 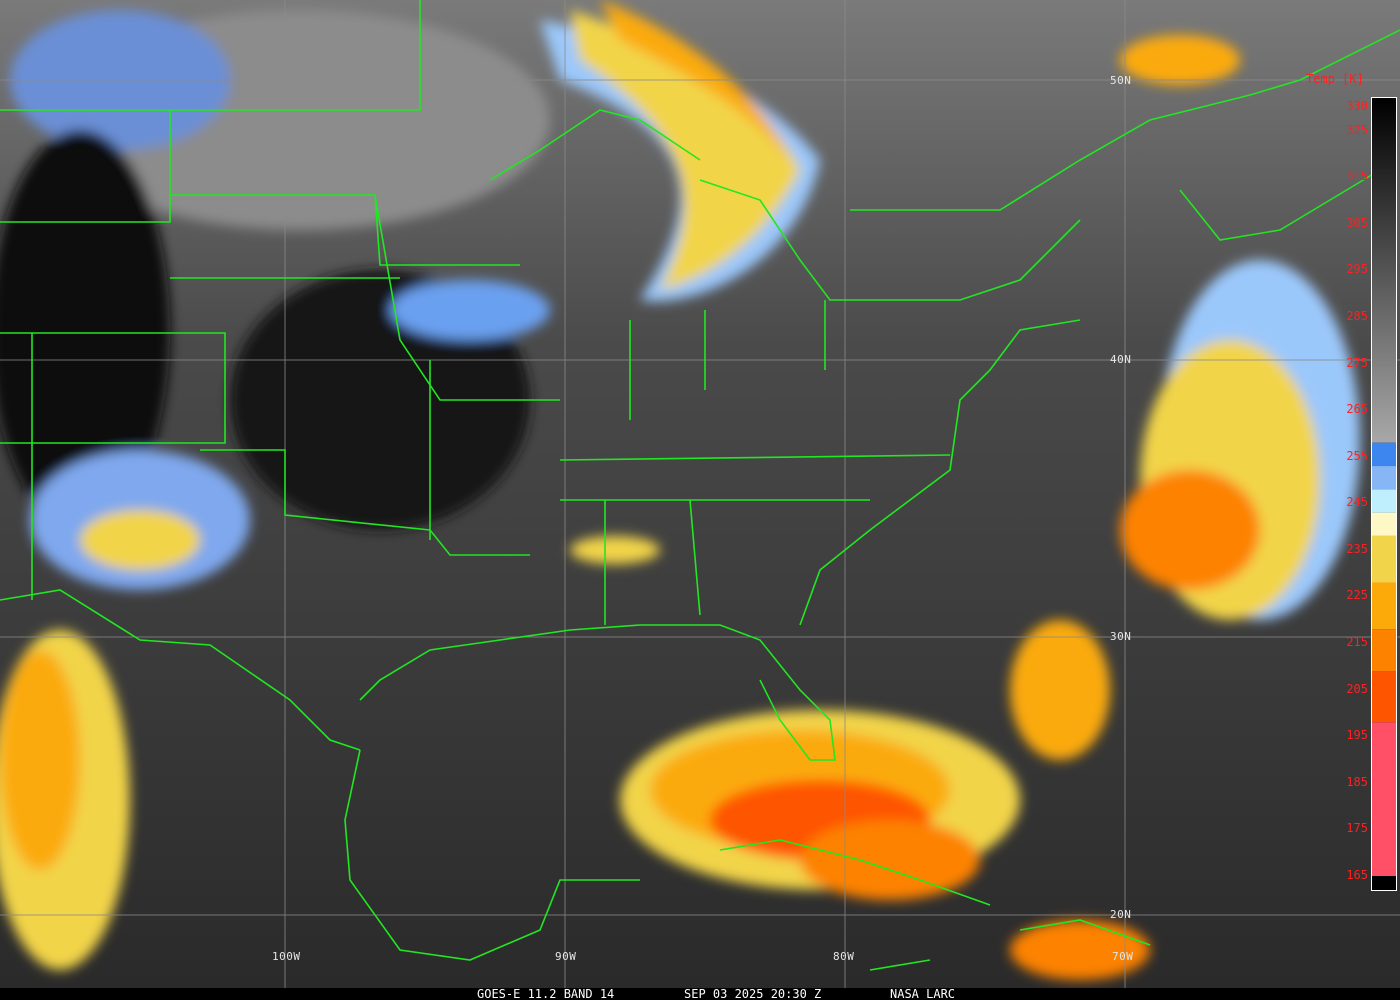 I want to click on longitude-label: 80W, so click(x=844, y=956).